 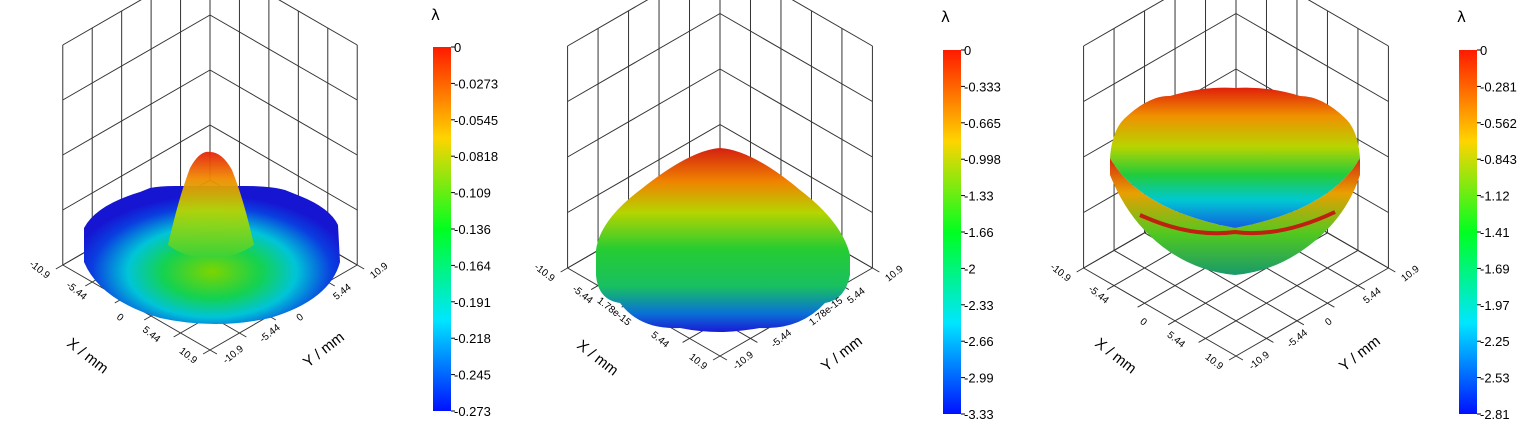 What do you see at coordinates (1060, 273) in the screenshot?
I see `panel-3-x-tick-label: -10.9` at bounding box center [1060, 273].